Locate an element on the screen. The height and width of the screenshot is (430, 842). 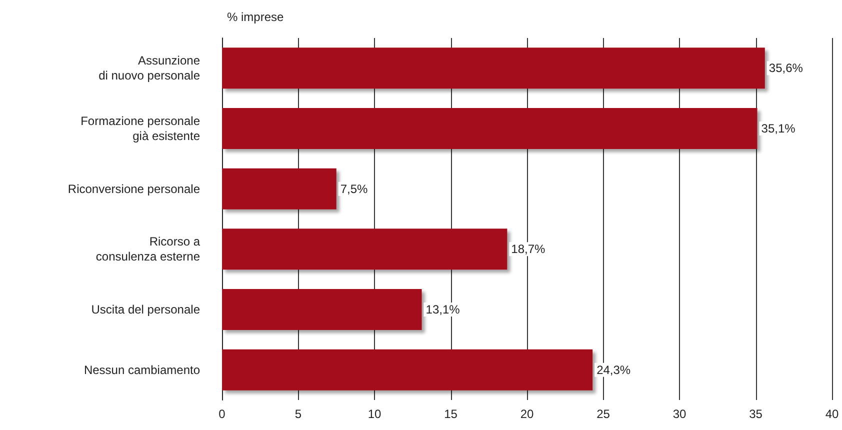
data-label: 35,1% is located at coordinates (778, 129).